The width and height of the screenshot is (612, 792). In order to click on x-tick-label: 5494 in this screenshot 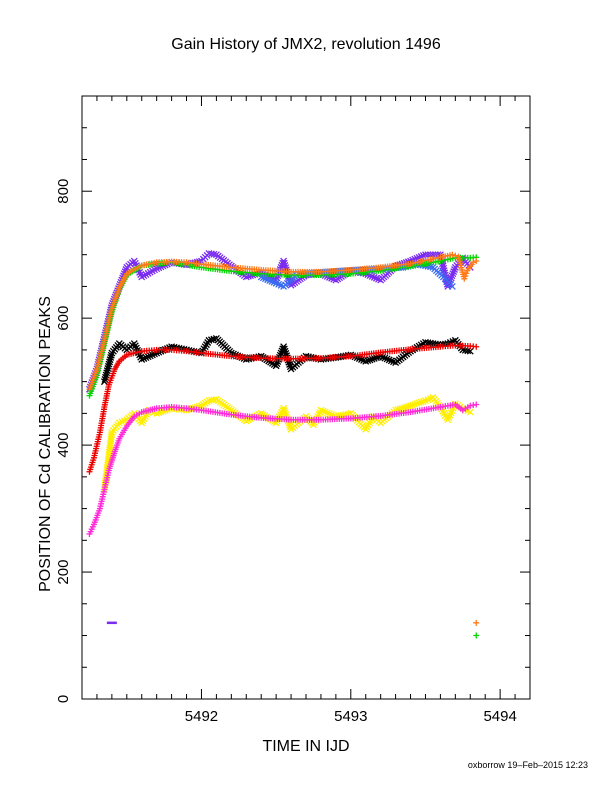, I will do `click(499, 716)`.